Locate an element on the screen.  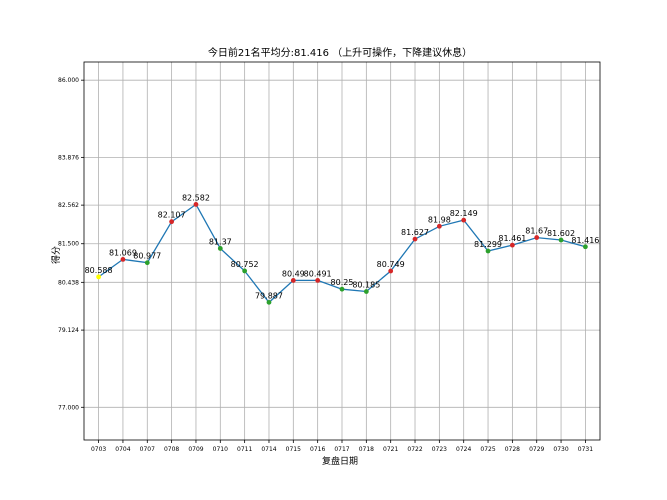
data-label: 80.588 is located at coordinates (99, 270).